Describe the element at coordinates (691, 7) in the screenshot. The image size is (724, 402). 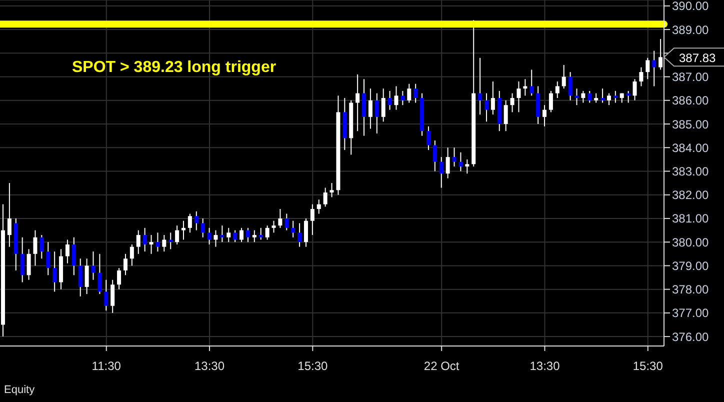
I see `y-tick-label: 390.00` at that location.